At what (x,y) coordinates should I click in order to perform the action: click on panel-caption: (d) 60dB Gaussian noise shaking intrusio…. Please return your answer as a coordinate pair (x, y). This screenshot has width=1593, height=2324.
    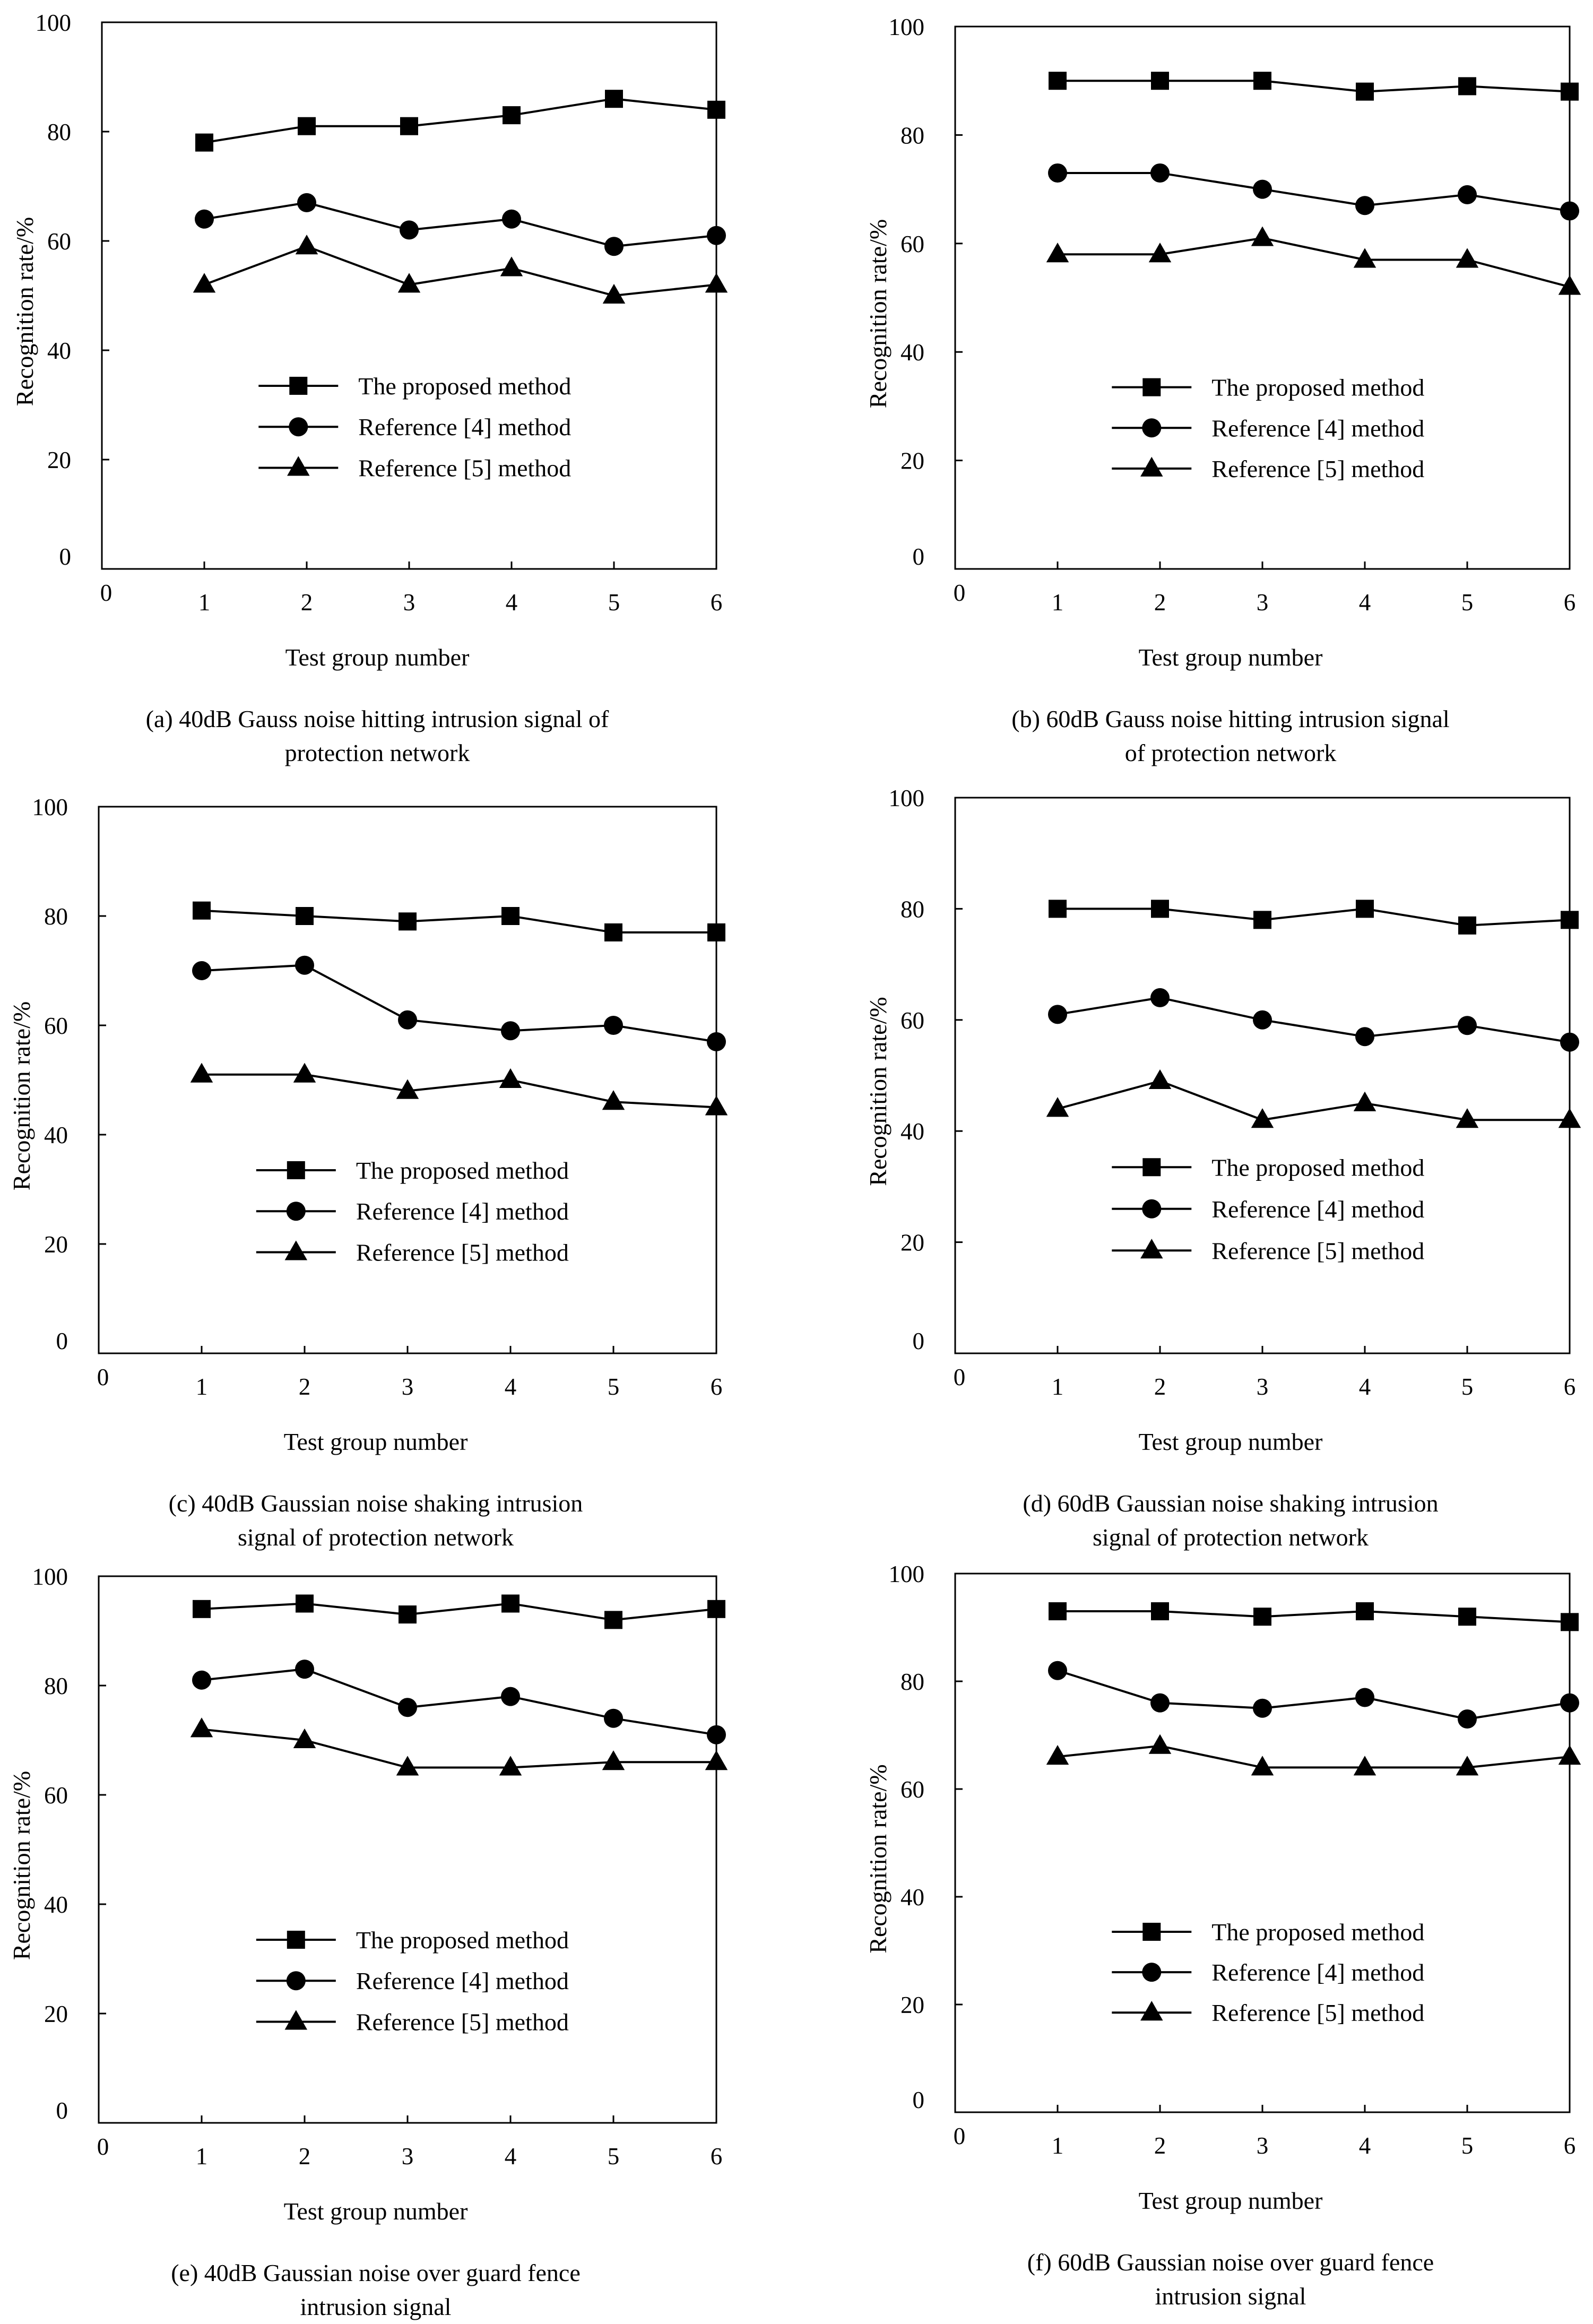
    Looking at the image, I should click on (1230, 1503).